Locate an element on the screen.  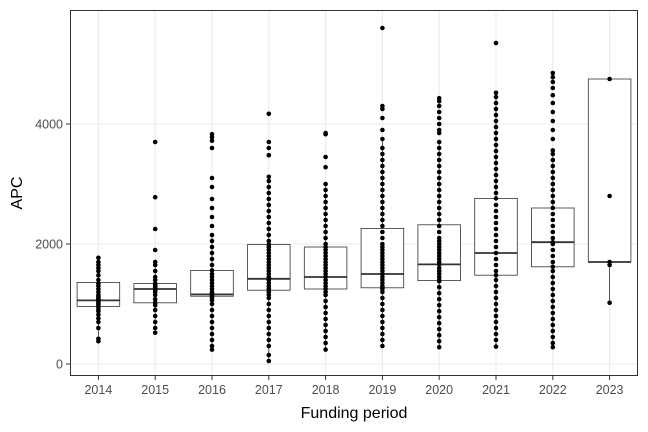
x-tick-label: 2022 is located at coordinates (553, 390).